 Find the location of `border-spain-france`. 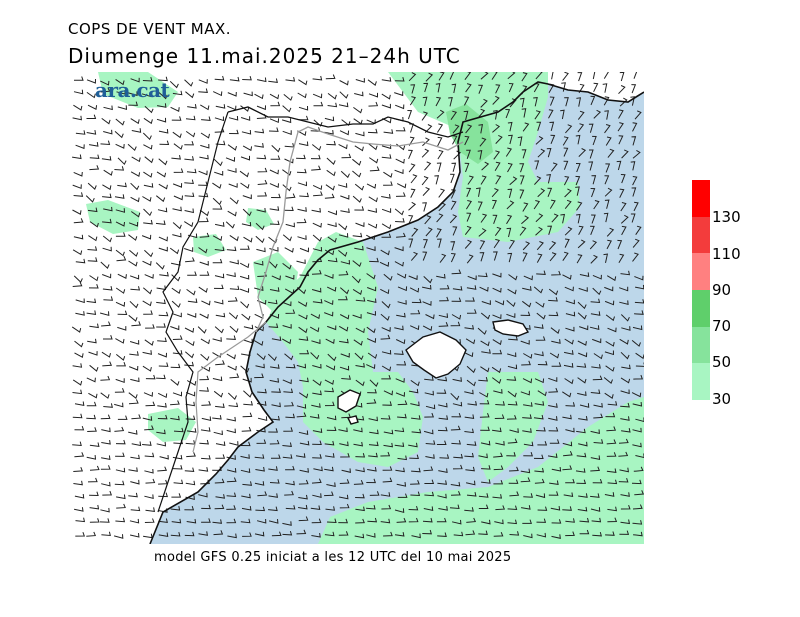

border-spain-france is located at coordinates (345, 122).